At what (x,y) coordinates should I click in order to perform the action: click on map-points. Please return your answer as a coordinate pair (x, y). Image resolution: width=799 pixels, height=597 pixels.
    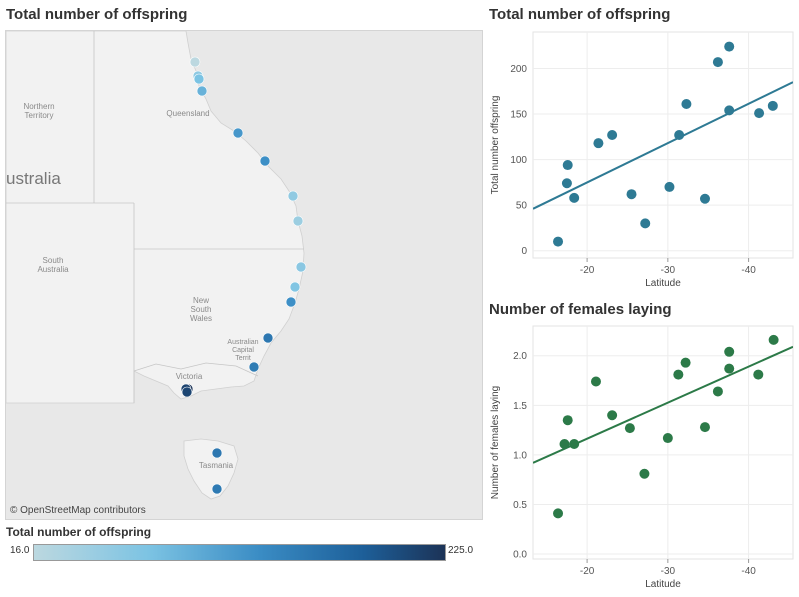
    Looking at the image, I should click on (243, 275).